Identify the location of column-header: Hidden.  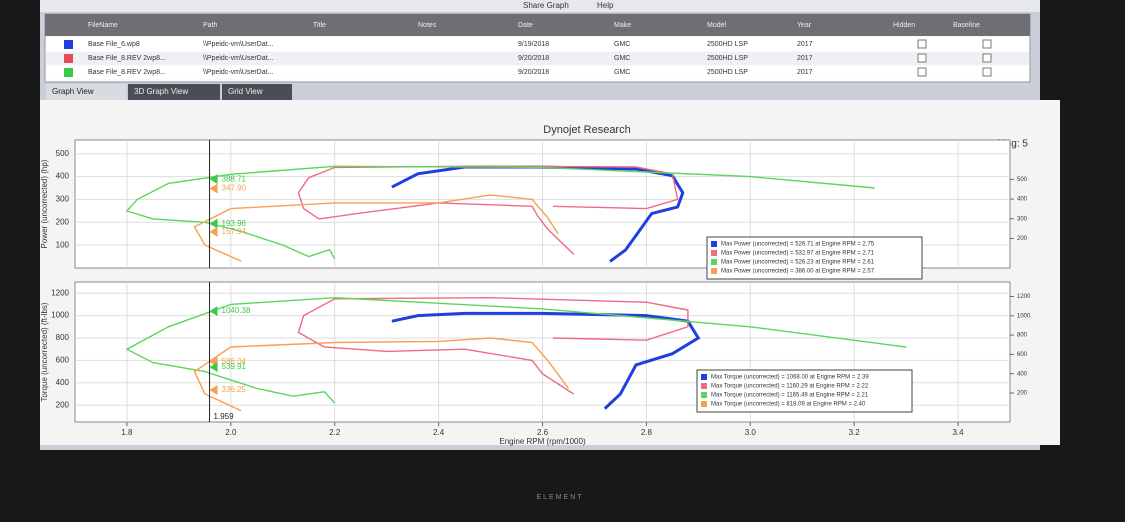
(904, 25).